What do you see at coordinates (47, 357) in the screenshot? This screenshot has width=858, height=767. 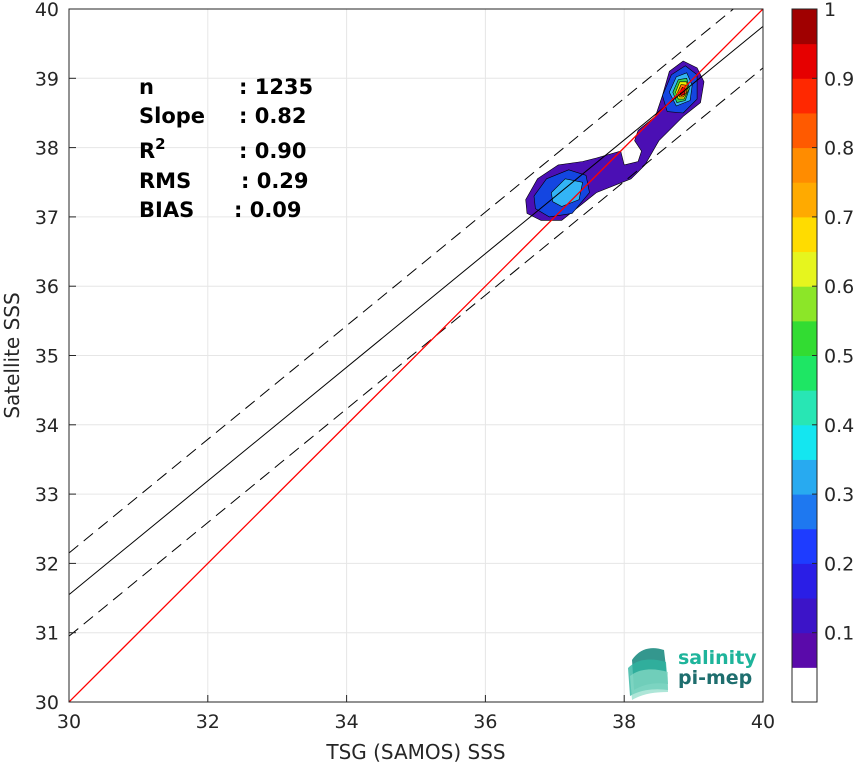 I see `y-tick-label: 35` at bounding box center [47, 357].